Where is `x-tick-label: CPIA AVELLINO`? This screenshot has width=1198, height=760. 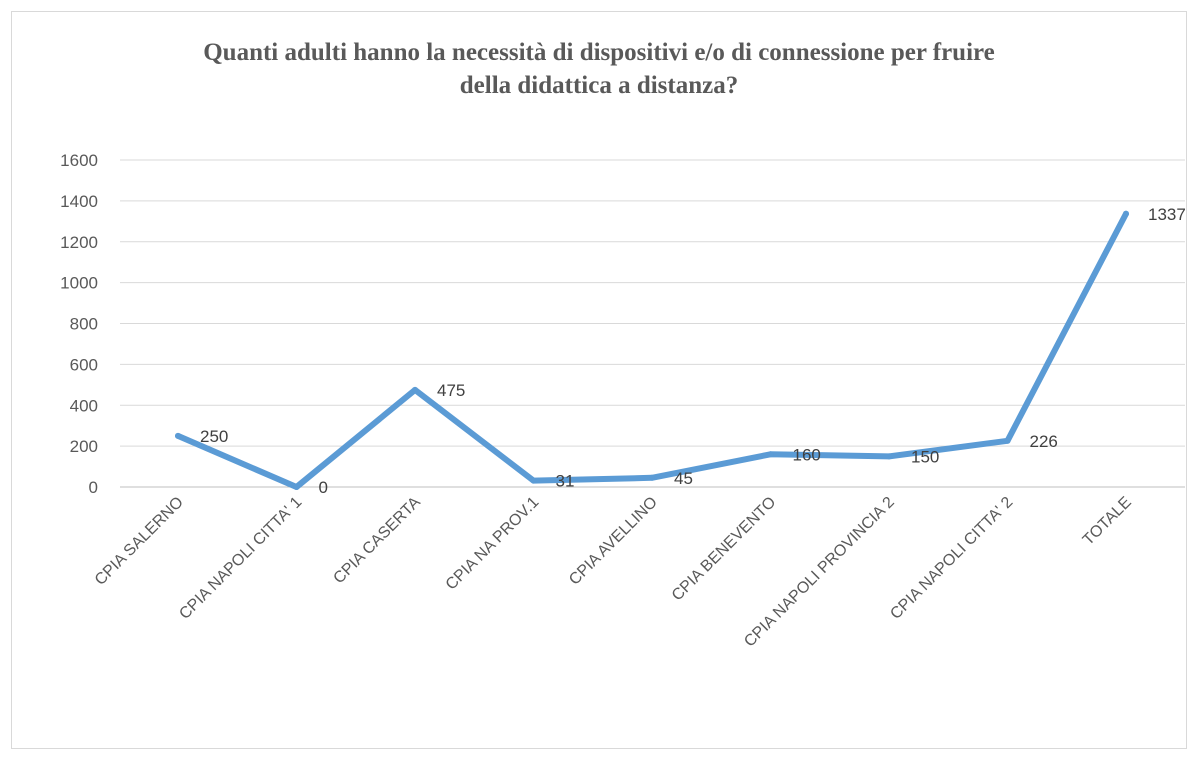 x-tick-label: CPIA AVELLINO is located at coordinates (613, 541).